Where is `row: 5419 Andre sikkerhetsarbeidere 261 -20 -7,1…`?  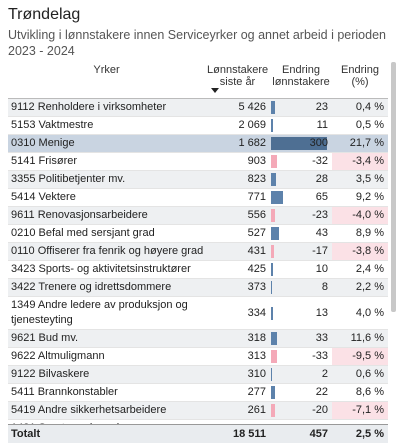 row: 5419 Andre sikkerhetsarbeidere 261 -20 -7,1… is located at coordinates (198, 411).